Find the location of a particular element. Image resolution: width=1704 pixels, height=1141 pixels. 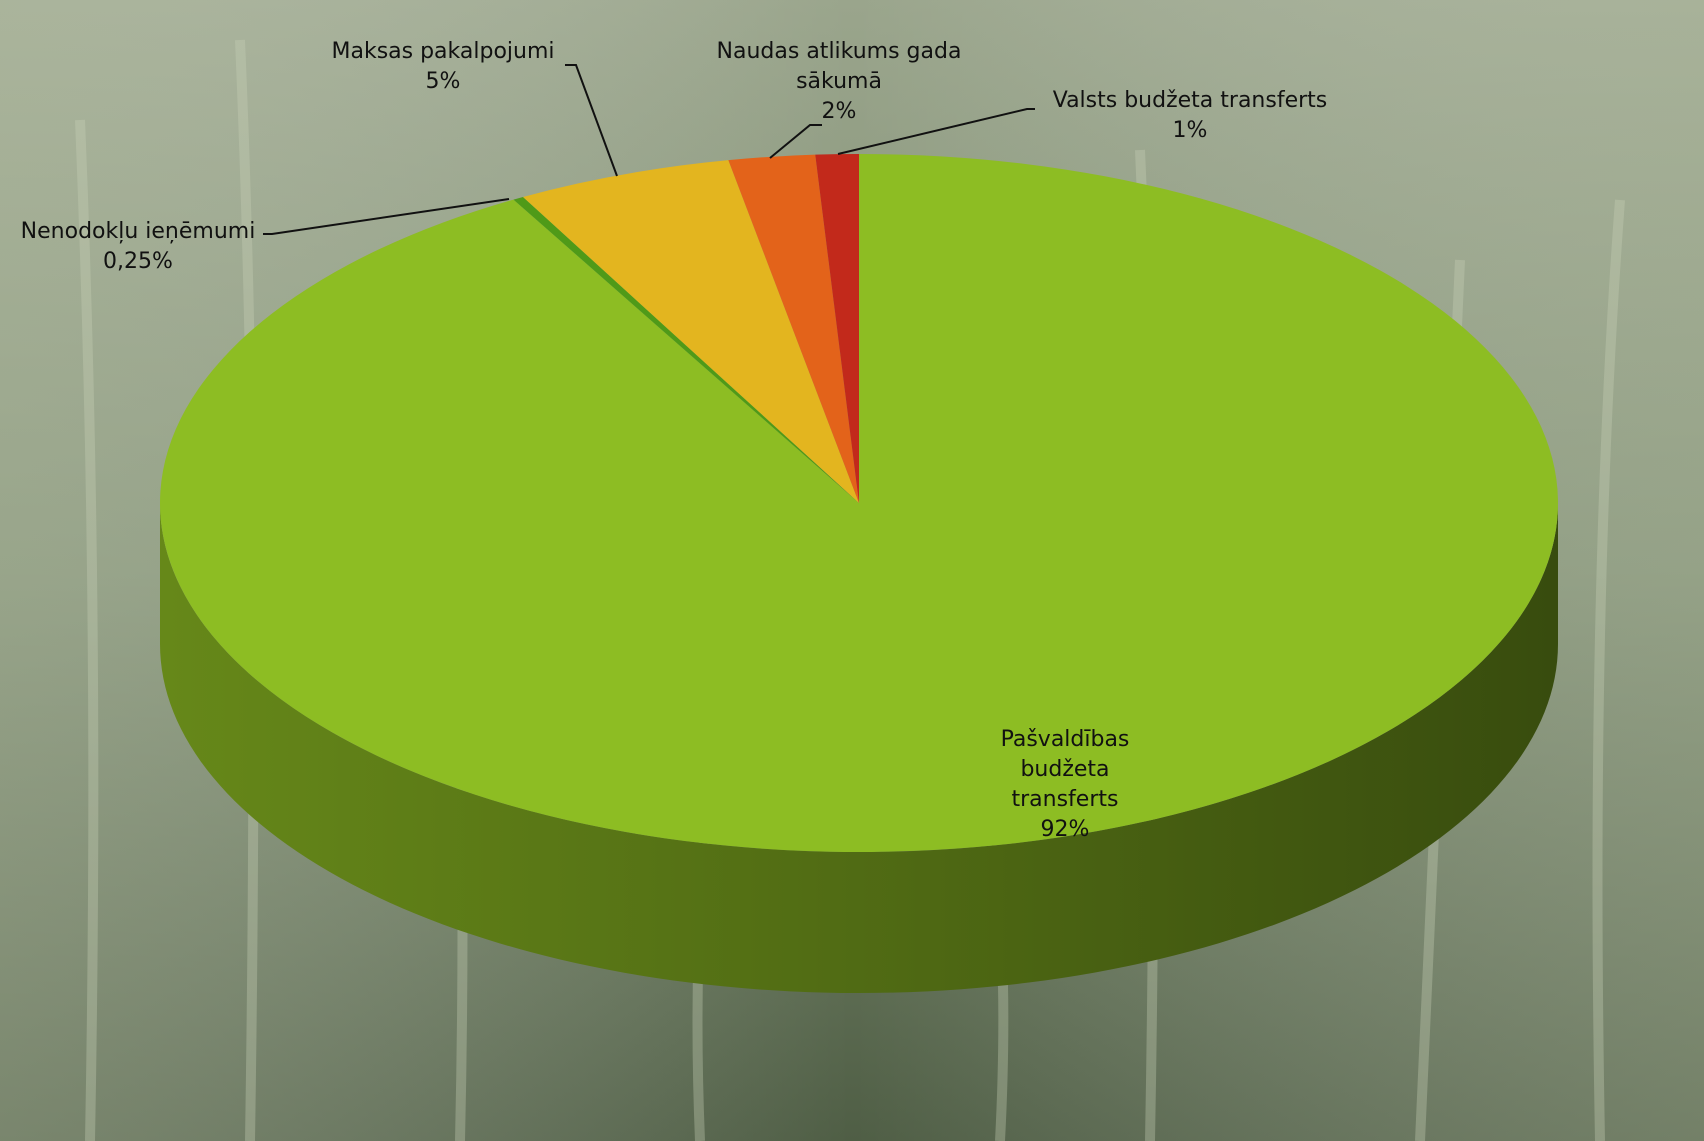

label-value: 0,25% is located at coordinates (138, 261).